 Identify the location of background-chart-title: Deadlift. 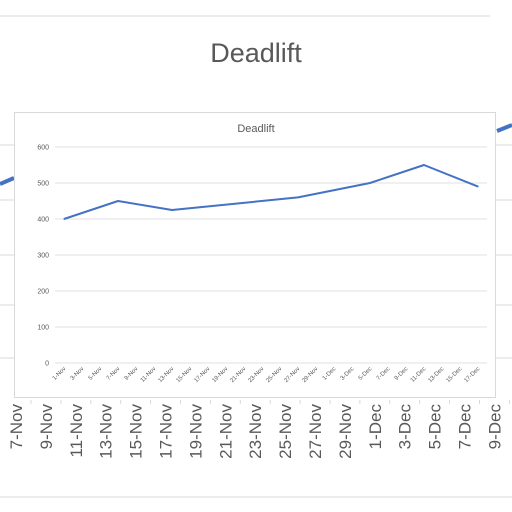
(256, 53).